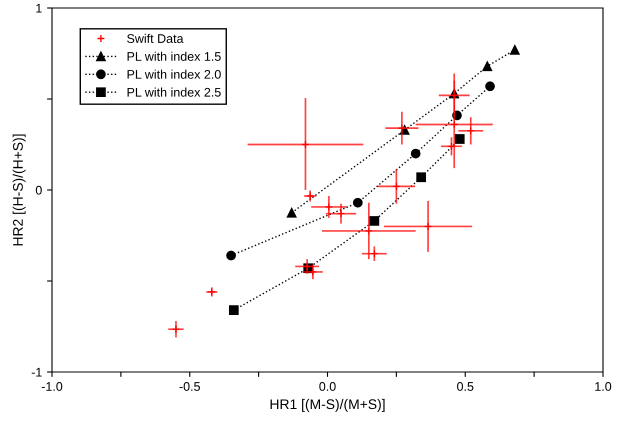 The image size is (618, 421). Describe the element at coordinates (52, 386) in the screenshot. I see `x-tick-label: -1.0` at that location.